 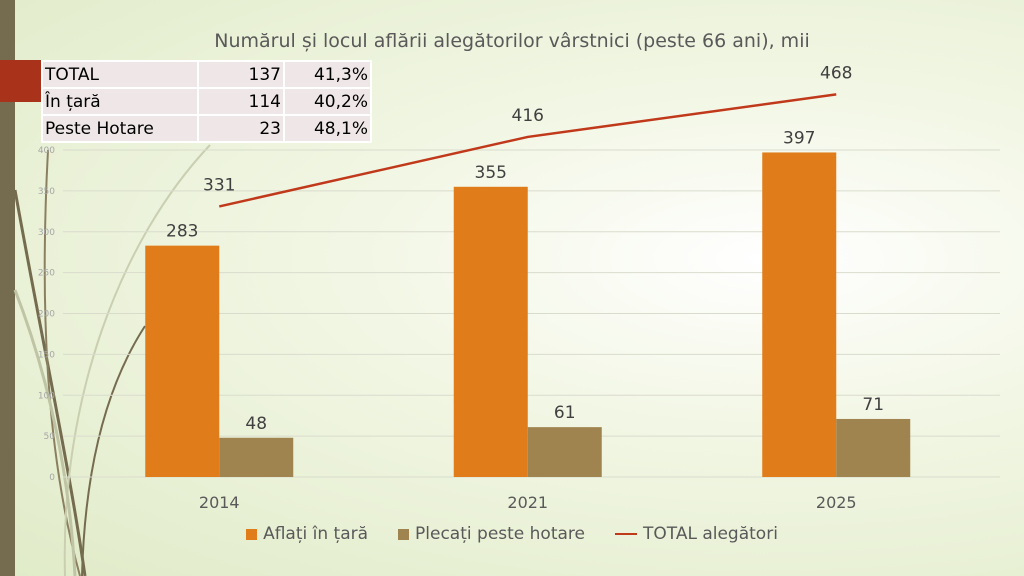 What do you see at coordinates (491, 173) in the screenshot?
I see `data-label: 355` at bounding box center [491, 173].